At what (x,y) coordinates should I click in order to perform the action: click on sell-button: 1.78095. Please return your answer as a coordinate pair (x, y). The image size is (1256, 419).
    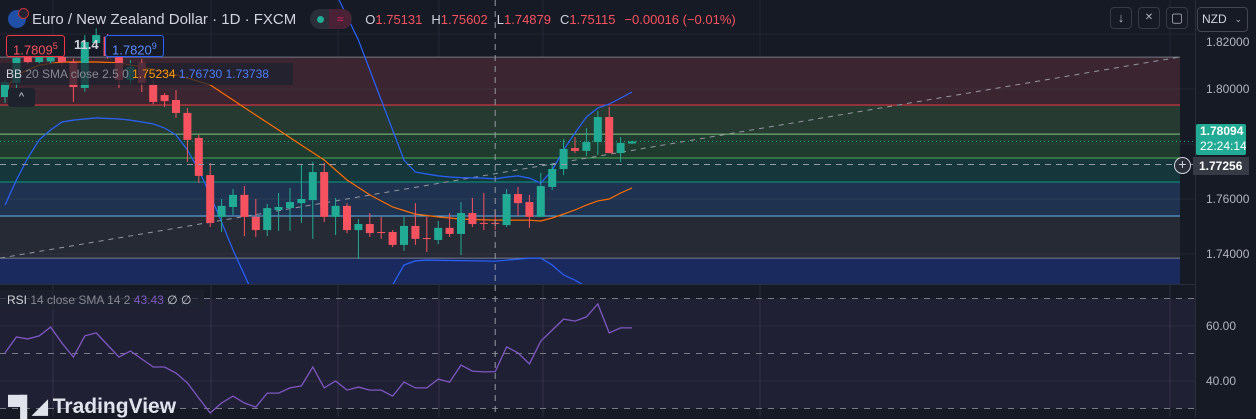
    Looking at the image, I should click on (35, 46).